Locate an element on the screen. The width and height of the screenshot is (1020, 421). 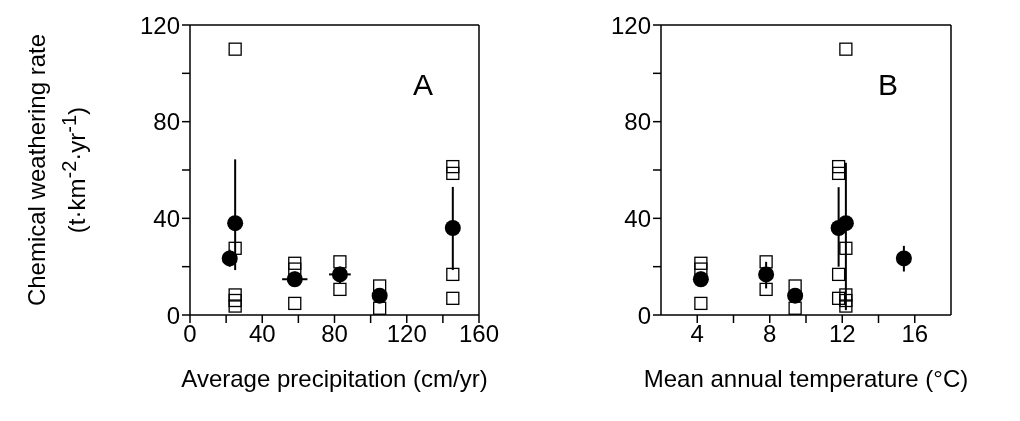
annotation: B is located at coordinates (888, 85).